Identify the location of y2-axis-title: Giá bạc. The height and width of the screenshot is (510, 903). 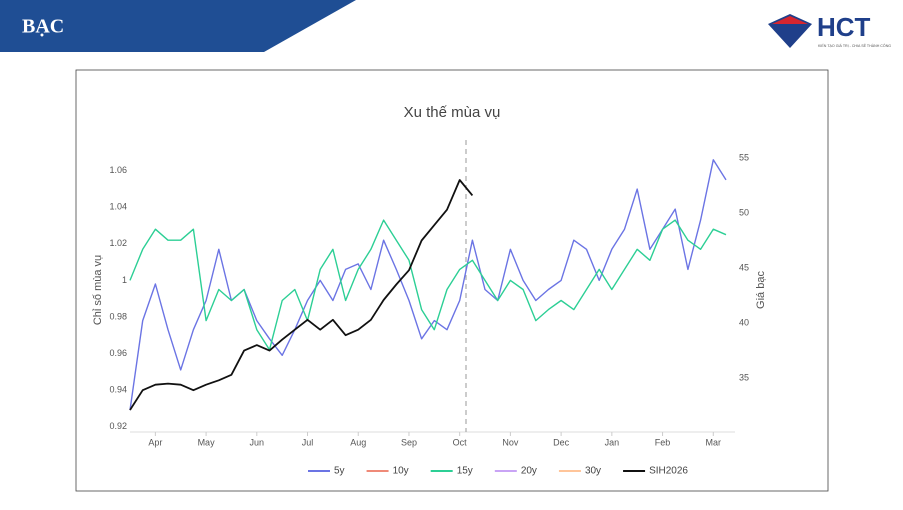
(761, 290).